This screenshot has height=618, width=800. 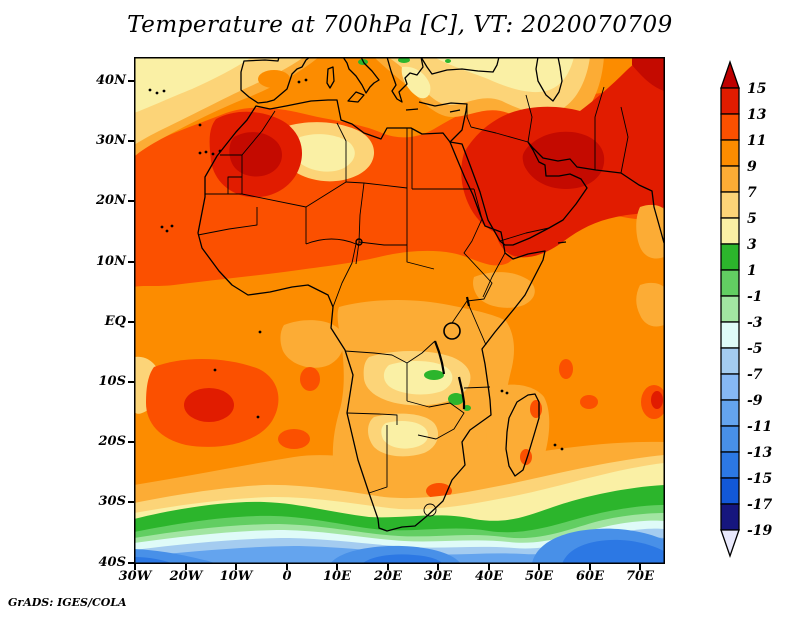 I want to click on colorbar-label: 1, so click(x=752, y=271).